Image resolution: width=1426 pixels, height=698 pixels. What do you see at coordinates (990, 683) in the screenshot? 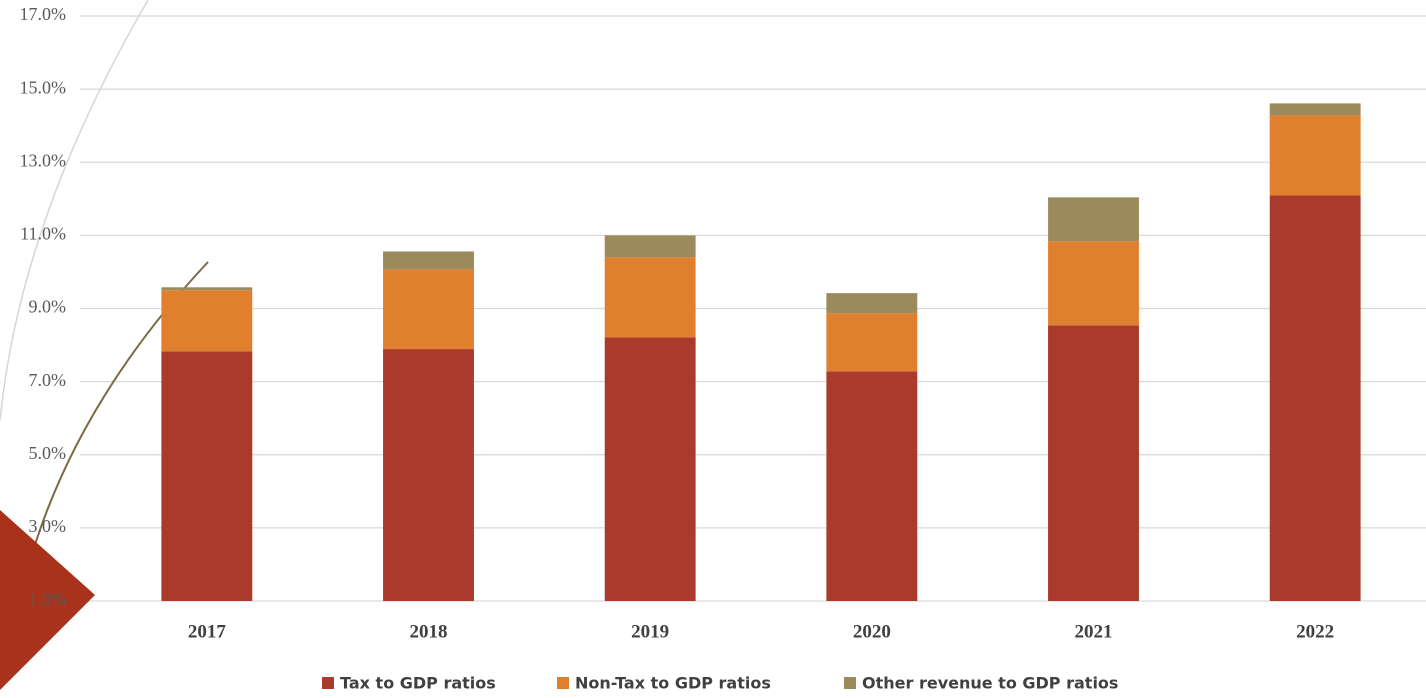
I see `legend-label: Other revenue to GDP ratios` at bounding box center [990, 683].